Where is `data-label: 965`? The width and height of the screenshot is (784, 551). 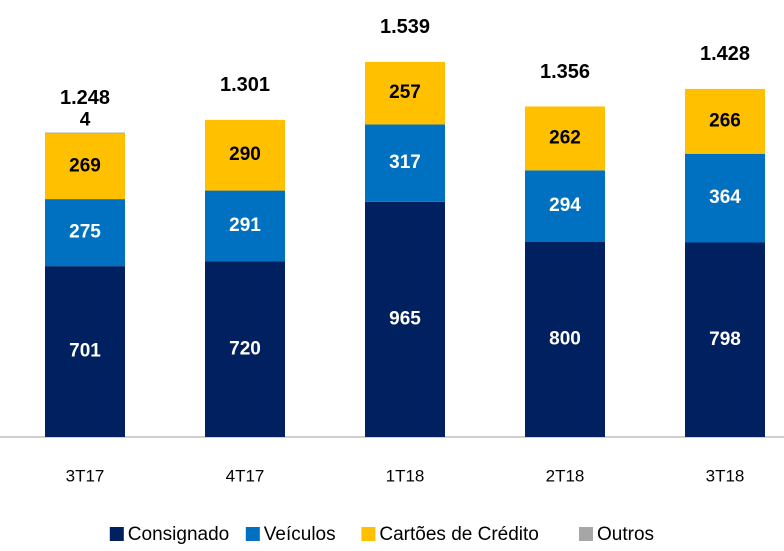 data-label: 965 is located at coordinates (405, 318).